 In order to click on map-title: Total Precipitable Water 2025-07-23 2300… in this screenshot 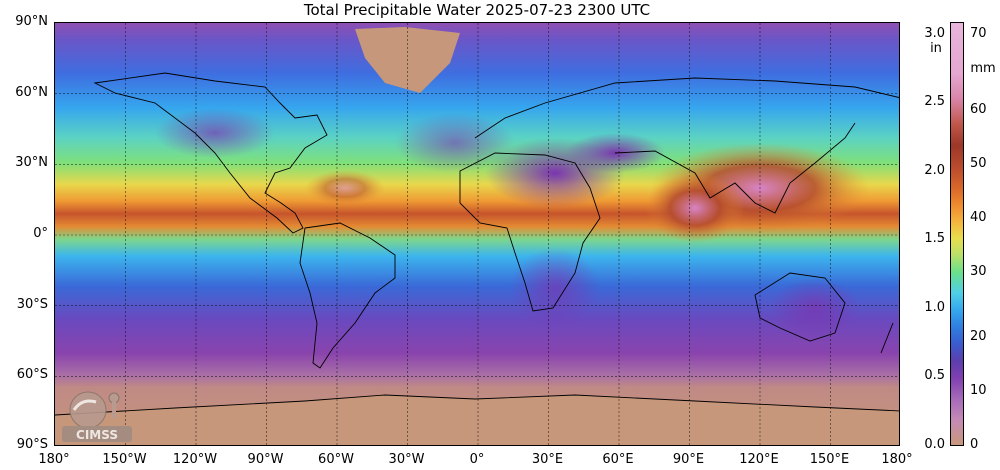, I will do `click(477, 10)`.